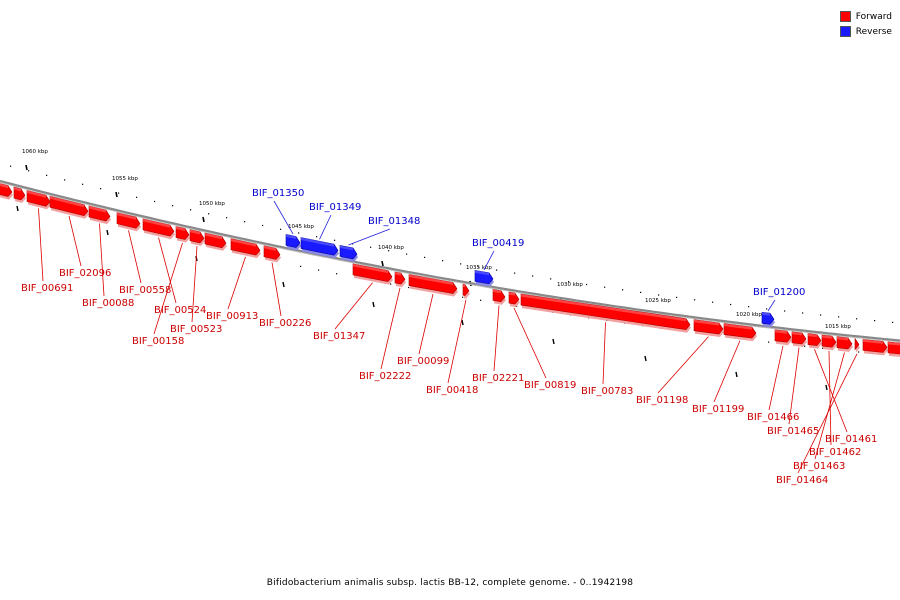 This screenshot has width=900, height=600. What do you see at coordinates (773, 417) in the screenshot?
I see `gene-label: BIF_01466` at bounding box center [773, 417].